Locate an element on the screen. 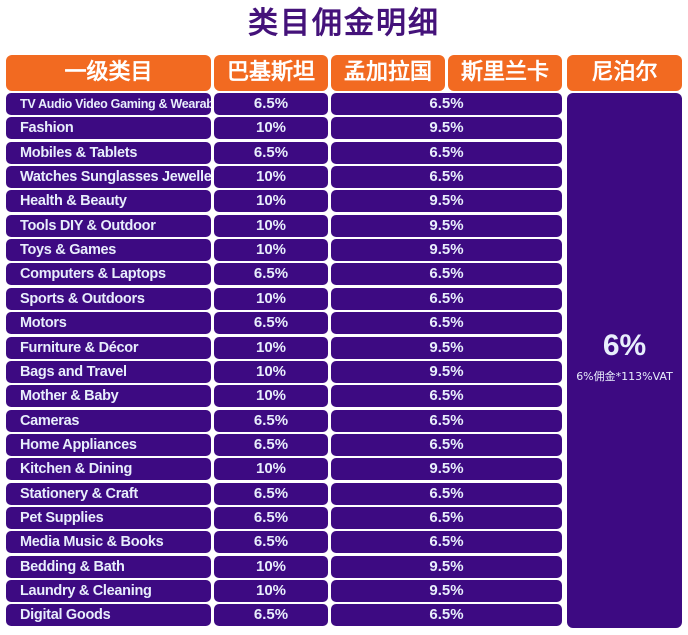  category-cell: Bedding & Bath is located at coordinates (108, 566).